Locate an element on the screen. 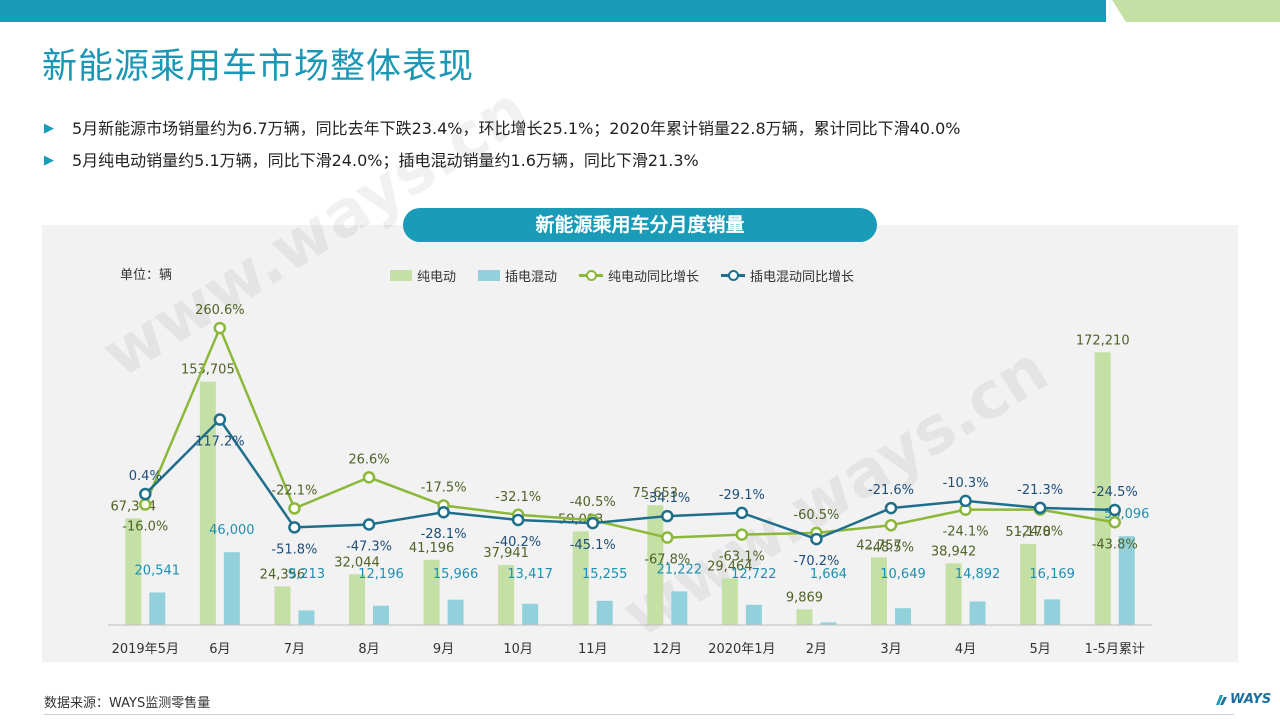 The width and height of the screenshot is (1280, 720). phev-growth-label: -51.8% is located at coordinates (294, 549).